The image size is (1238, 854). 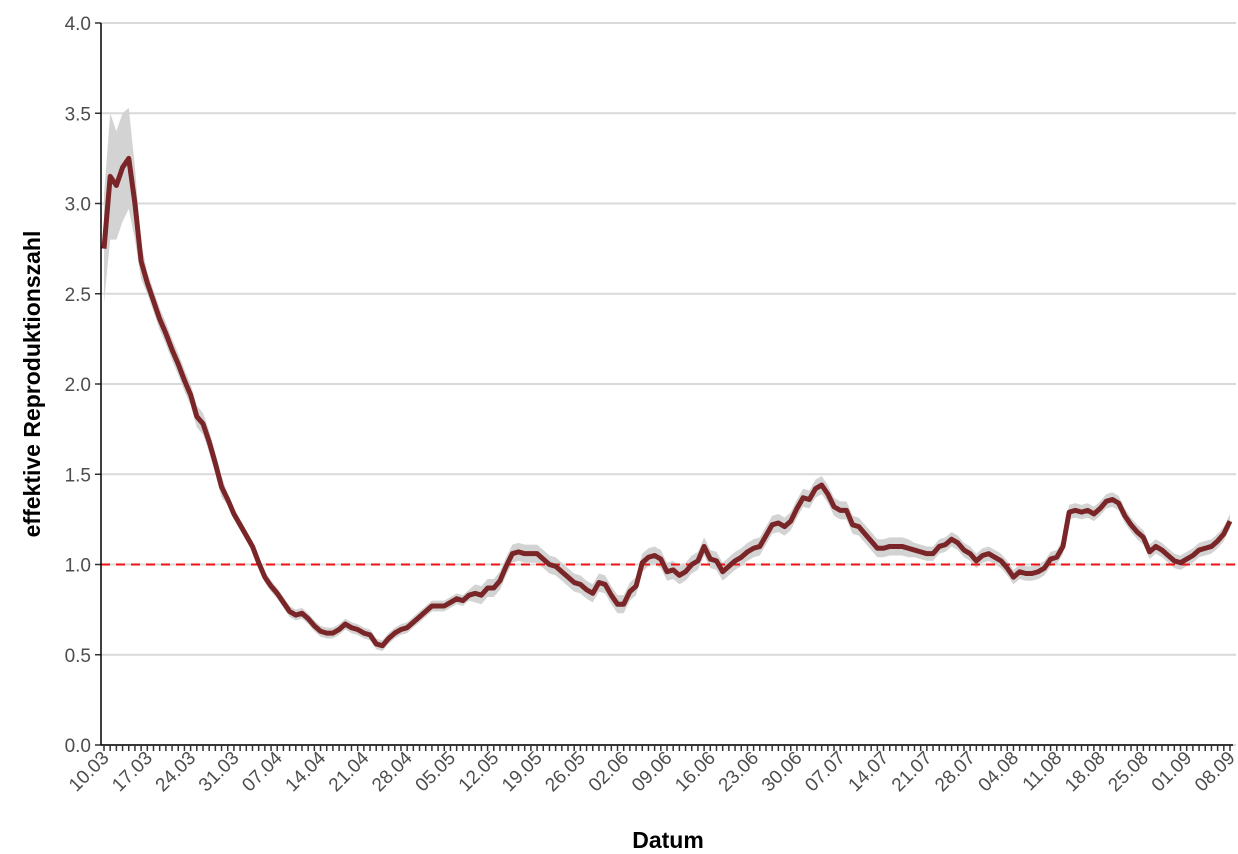 What do you see at coordinates (912, 772) in the screenshot?
I see `x-tick-label: 21.07` at bounding box center [912, 772].